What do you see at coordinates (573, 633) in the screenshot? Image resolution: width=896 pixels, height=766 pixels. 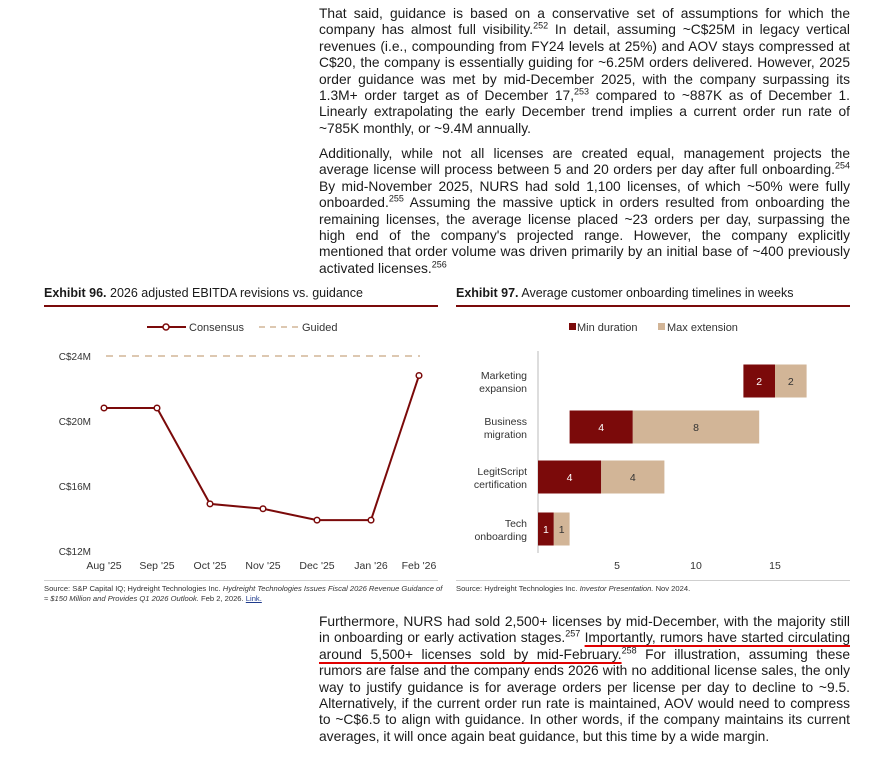 I see `footnote-ref-257: 257` at bounding box center [573, 633].